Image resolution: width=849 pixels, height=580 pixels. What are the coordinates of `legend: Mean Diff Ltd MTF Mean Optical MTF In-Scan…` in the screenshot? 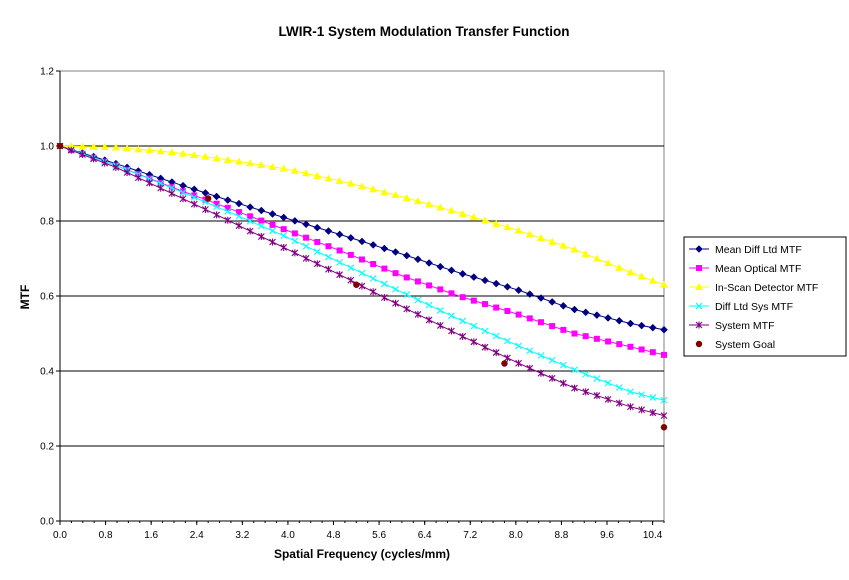 It's located at (765, 296).